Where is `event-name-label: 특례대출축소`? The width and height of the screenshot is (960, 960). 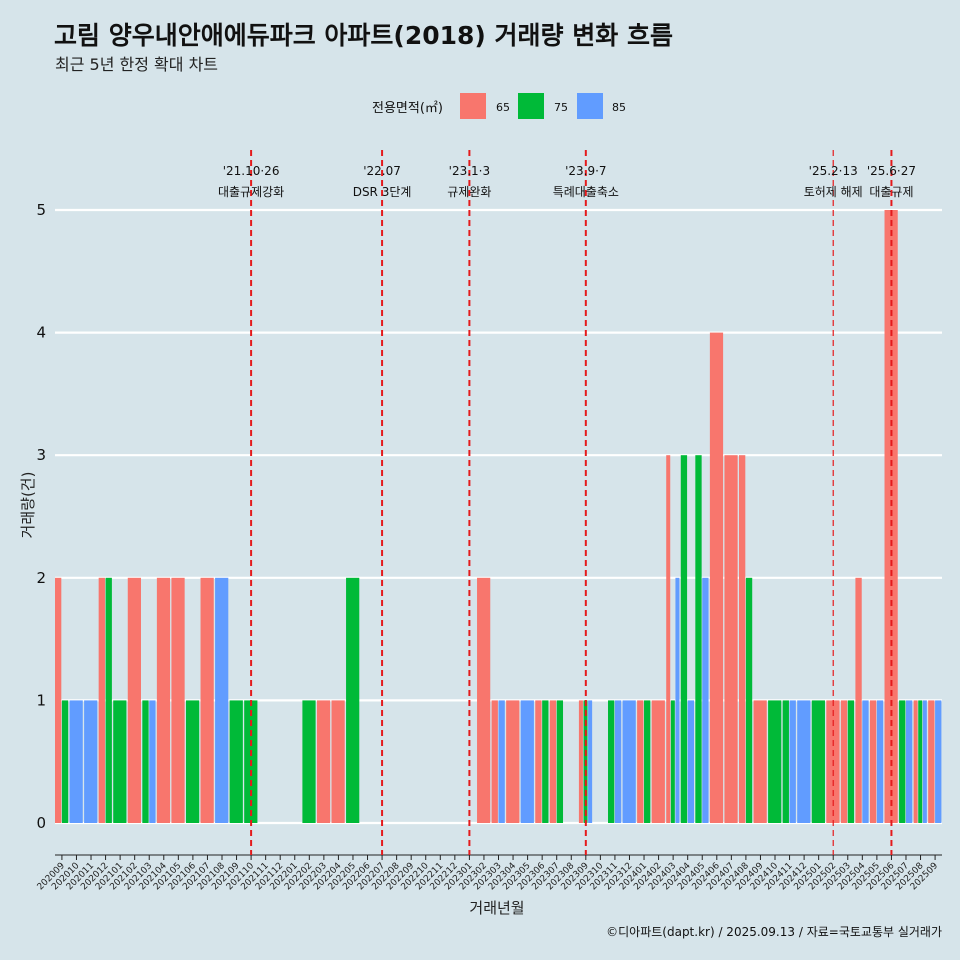 event-name-label: 특례대출축소 is located at coordinates (586, 192).